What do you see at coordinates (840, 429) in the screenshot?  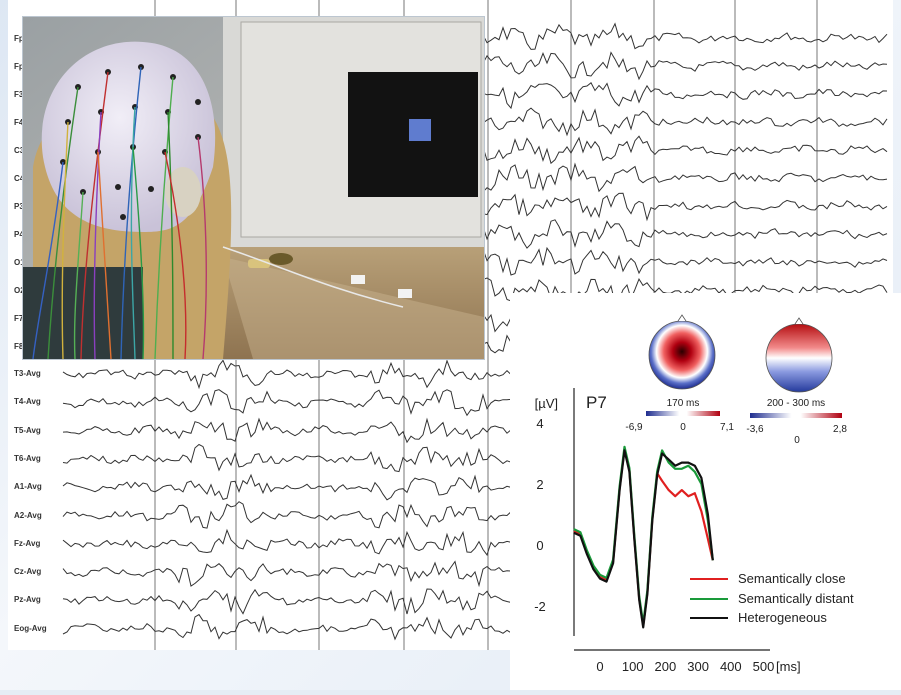 I see `topomap-2-max-label: 2,8` at bounding box center [840, 429].